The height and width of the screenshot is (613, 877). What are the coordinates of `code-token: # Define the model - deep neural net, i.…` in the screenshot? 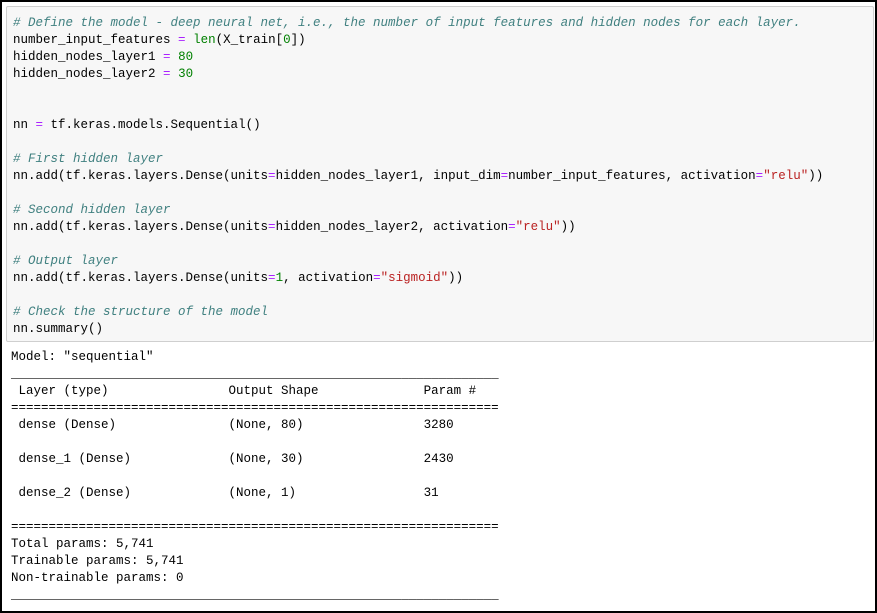 It's located at (407, 23).